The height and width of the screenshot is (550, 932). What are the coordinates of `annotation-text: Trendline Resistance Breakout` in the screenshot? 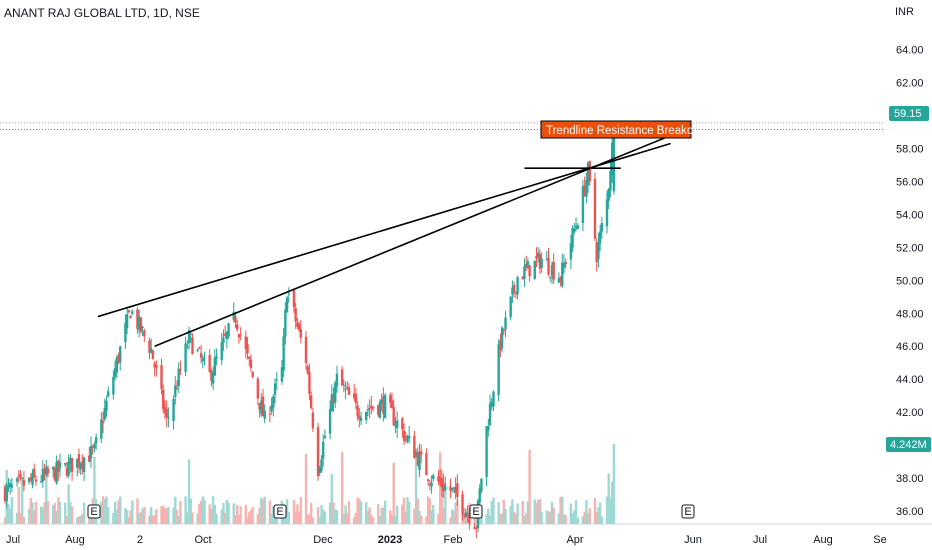 It's located at (625, 131).